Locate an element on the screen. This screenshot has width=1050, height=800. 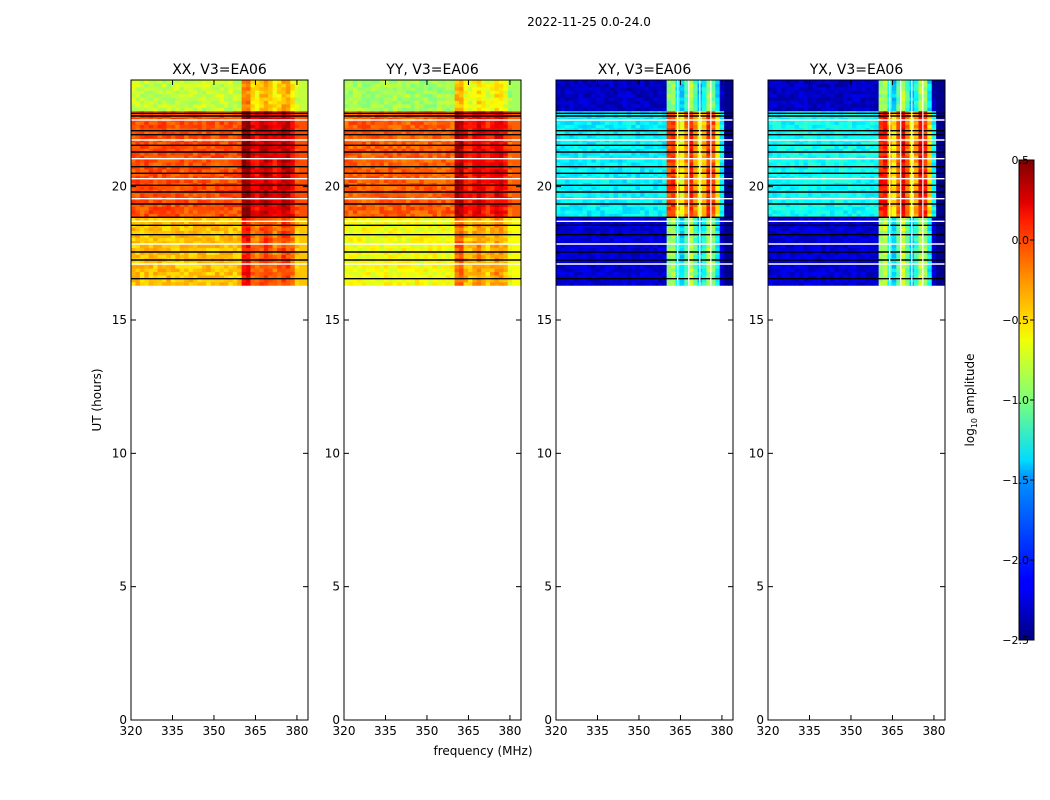
x-tick-label: 365 is located at coordinates (468, 731).